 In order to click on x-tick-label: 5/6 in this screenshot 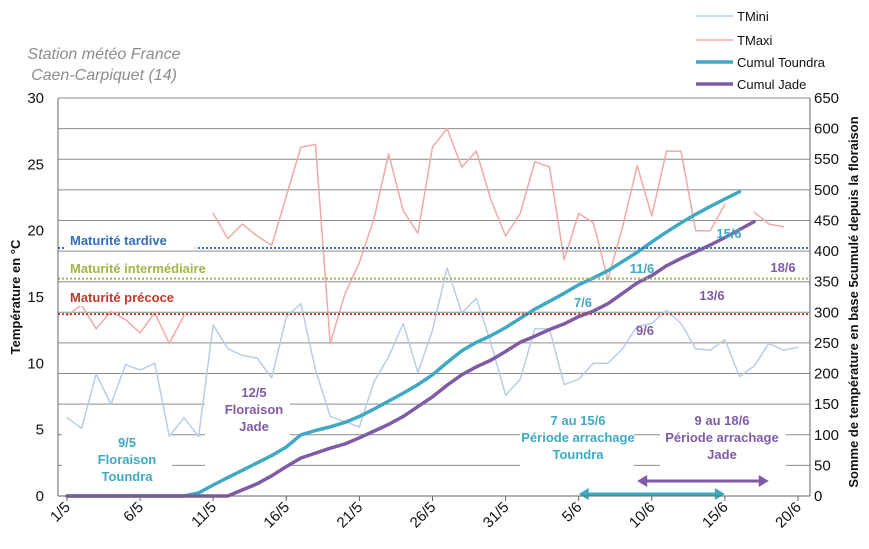, I will do `click(572, 512)`.